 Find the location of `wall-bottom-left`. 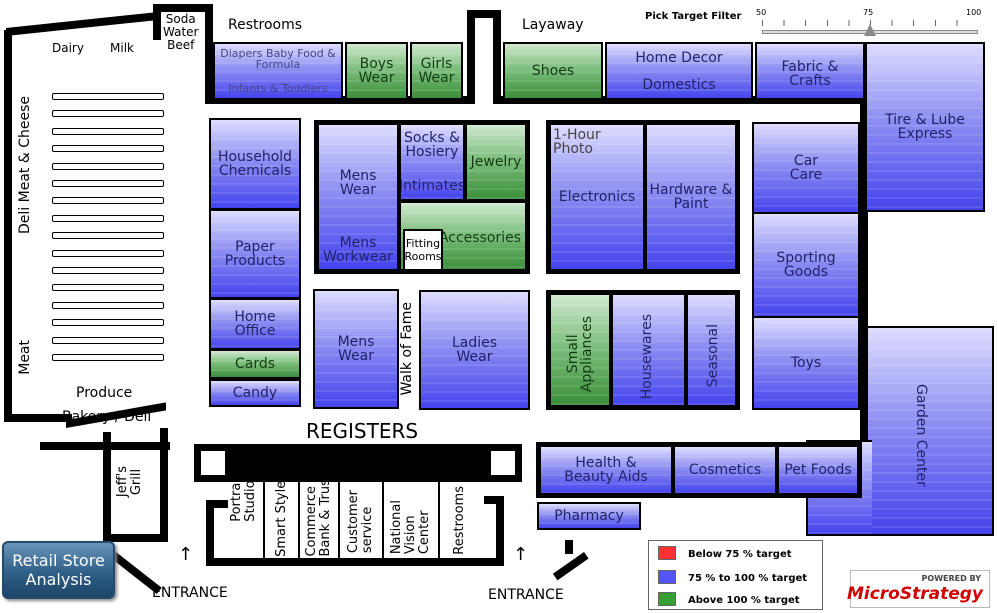

wall-bottom-left is located at coordinates (38, 418).